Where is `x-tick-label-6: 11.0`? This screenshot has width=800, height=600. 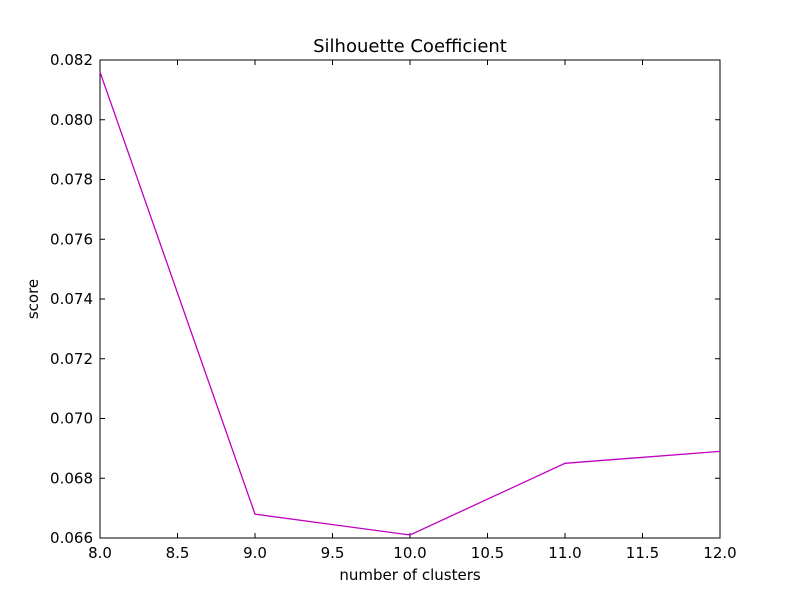
x-tick-label-6: 11.0 is located at coordinates (564, 553).